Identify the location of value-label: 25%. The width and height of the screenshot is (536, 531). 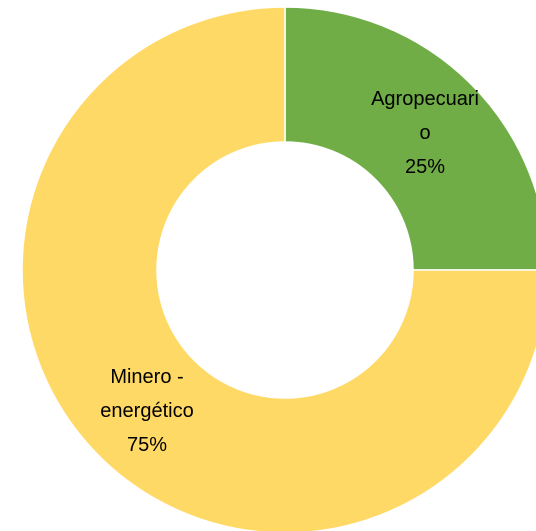
(425, 167).